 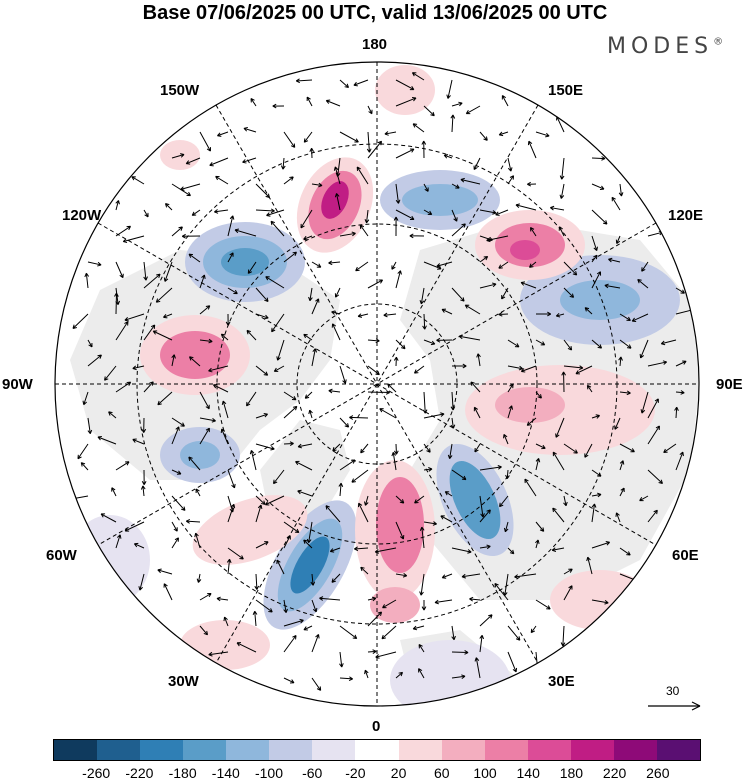 What do you see at coordinates (398, 773) in the screenshot?
I see `colorbar-tick-label: 20` at bounding box center [398, 773].